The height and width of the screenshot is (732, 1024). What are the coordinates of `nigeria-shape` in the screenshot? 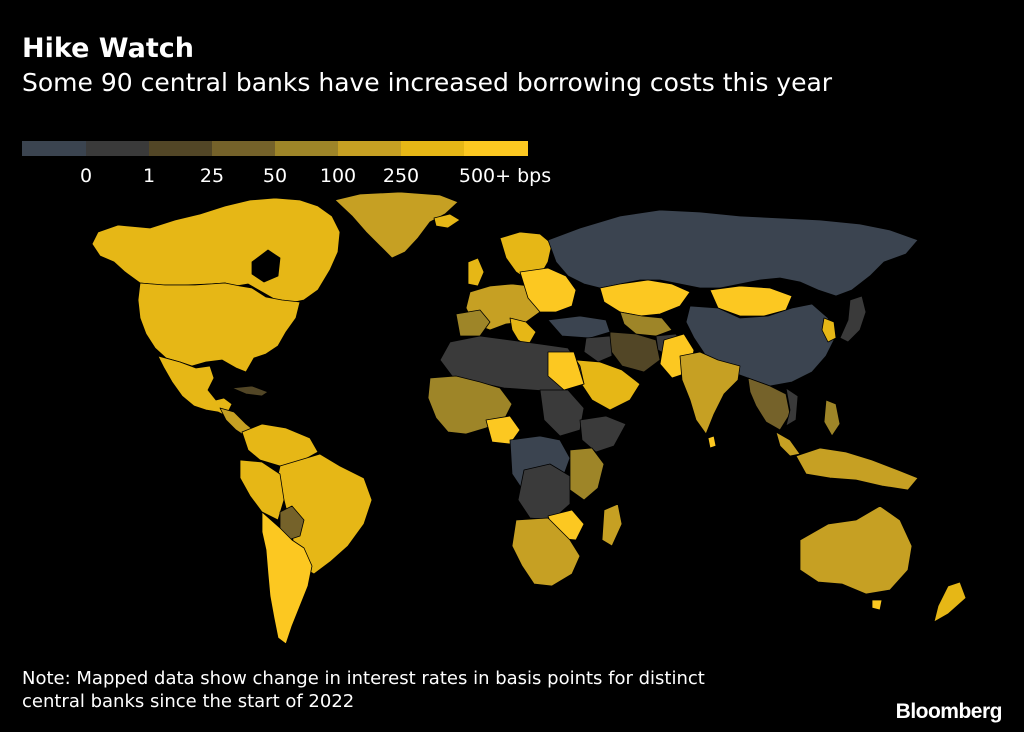 It's located at (503, 430).